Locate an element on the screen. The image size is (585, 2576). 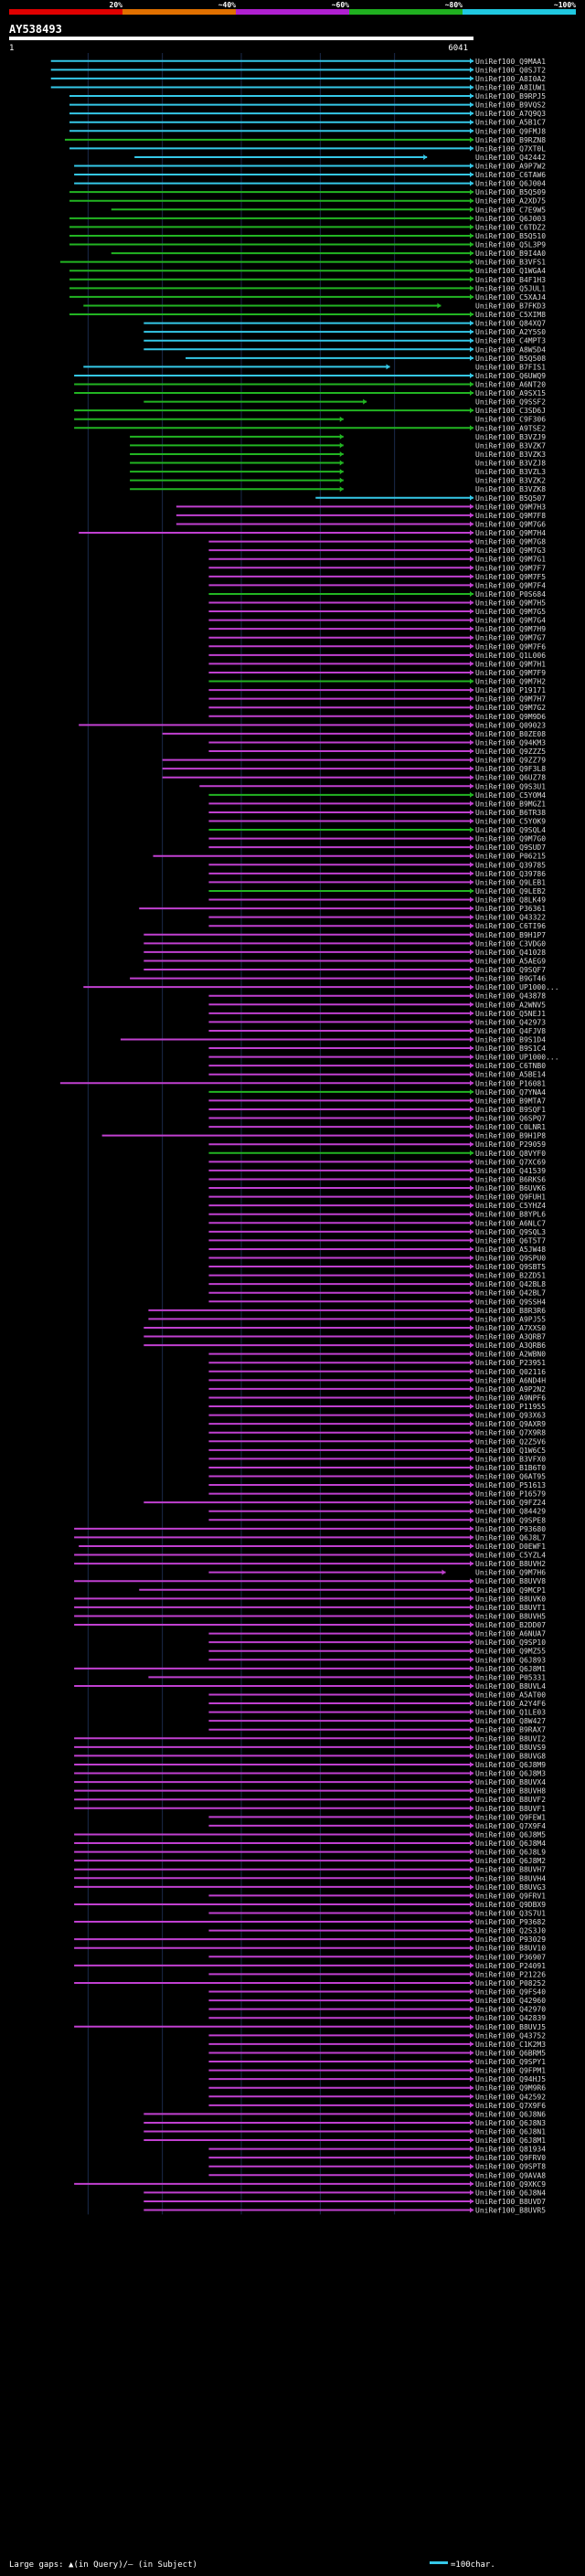
hit-label: UniRef100_Q9M7G1 is located at coordinates (511, 560).